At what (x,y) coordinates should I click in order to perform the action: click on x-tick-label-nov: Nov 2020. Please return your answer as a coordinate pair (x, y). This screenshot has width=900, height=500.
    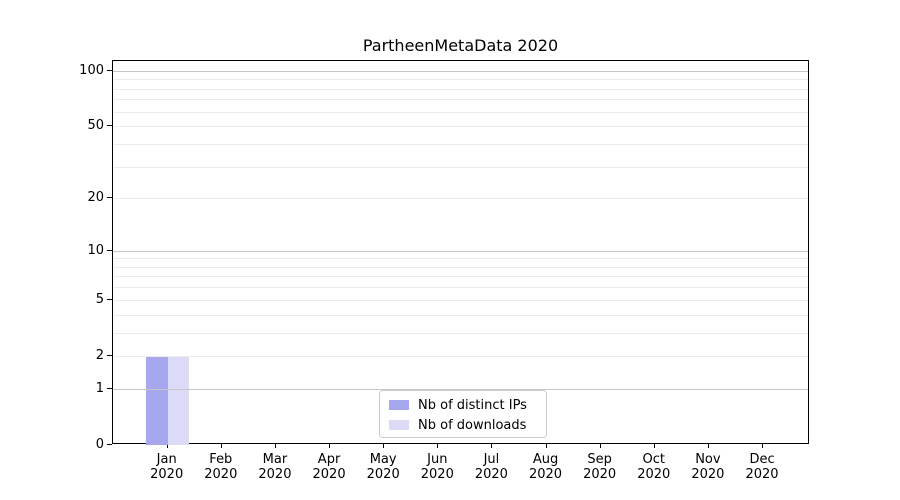
    Looking at the image, I should click on (708, 467).